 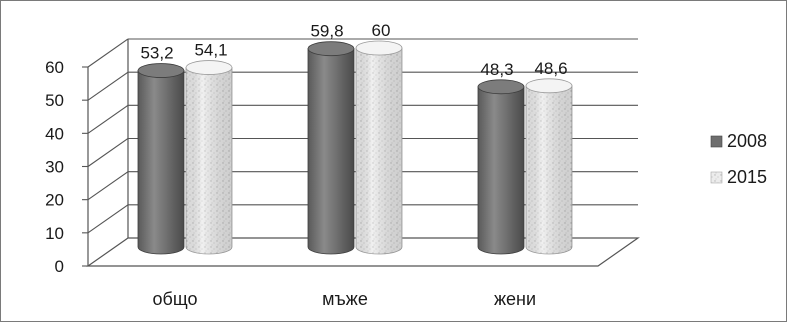 What do you see at coordinates (54, 167) in the screenshot?
I see `y-tick-label: 30` at bounding box center [54, 167].